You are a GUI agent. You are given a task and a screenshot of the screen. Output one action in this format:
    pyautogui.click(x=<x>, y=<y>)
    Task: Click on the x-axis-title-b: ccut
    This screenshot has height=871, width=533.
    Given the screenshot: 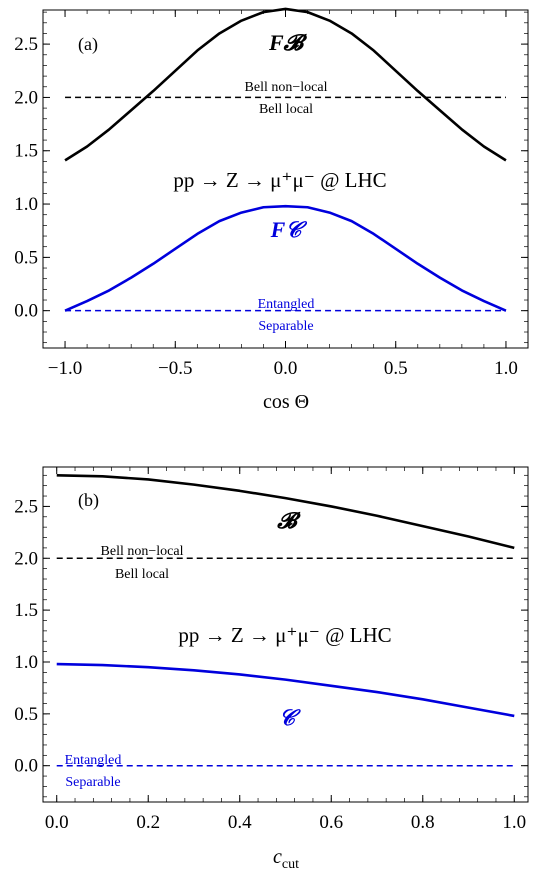 What is the action you would take?
    pyautogui.click(x=286, y=858)
    